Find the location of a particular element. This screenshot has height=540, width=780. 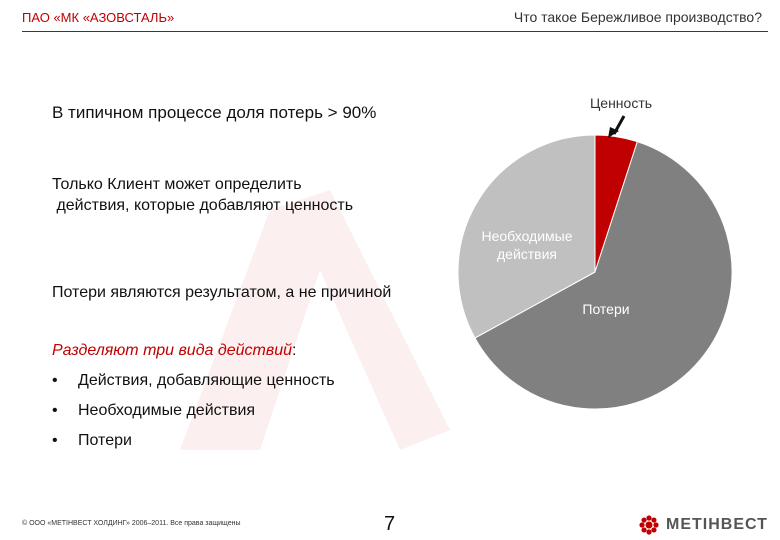

pointer-arrow-head is located at coordinates (613, 132).